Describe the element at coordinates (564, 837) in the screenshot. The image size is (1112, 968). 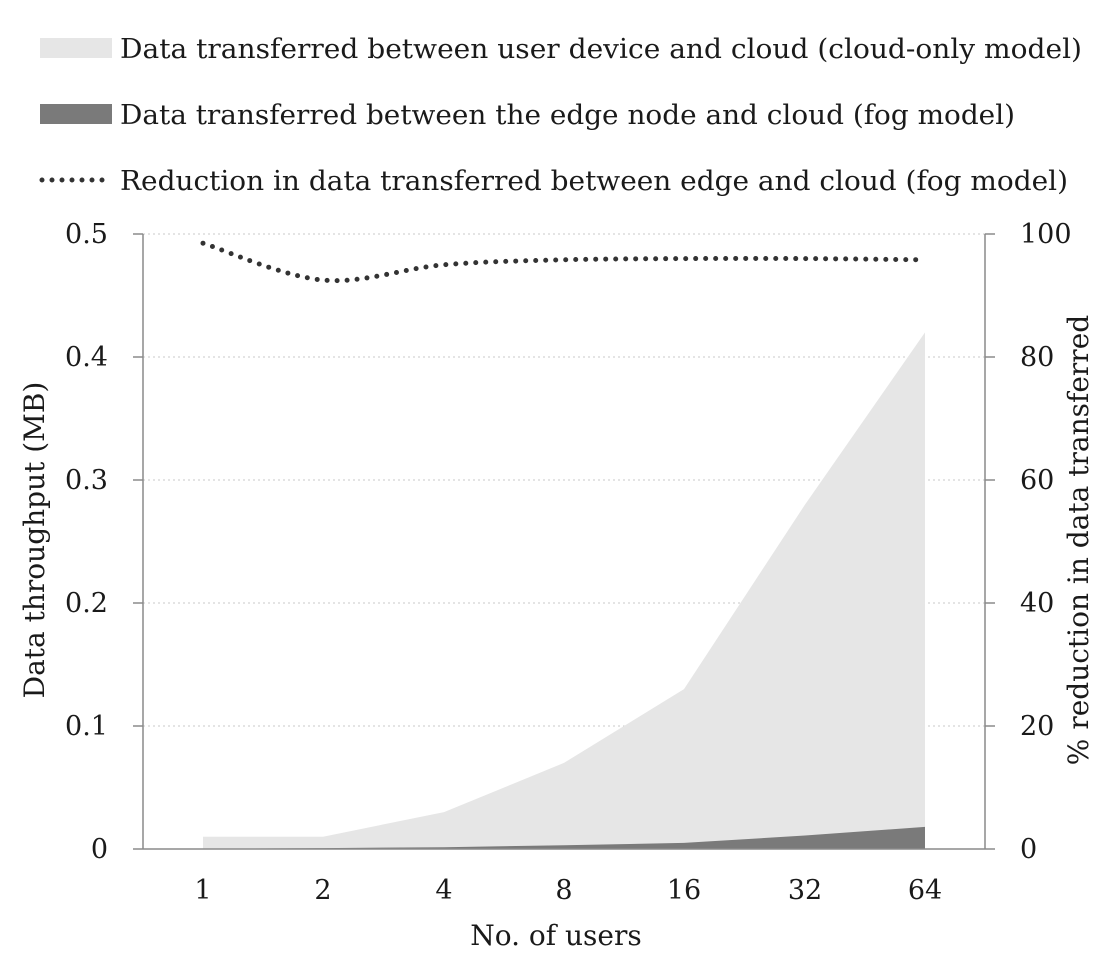
I see `area-series` at that location.